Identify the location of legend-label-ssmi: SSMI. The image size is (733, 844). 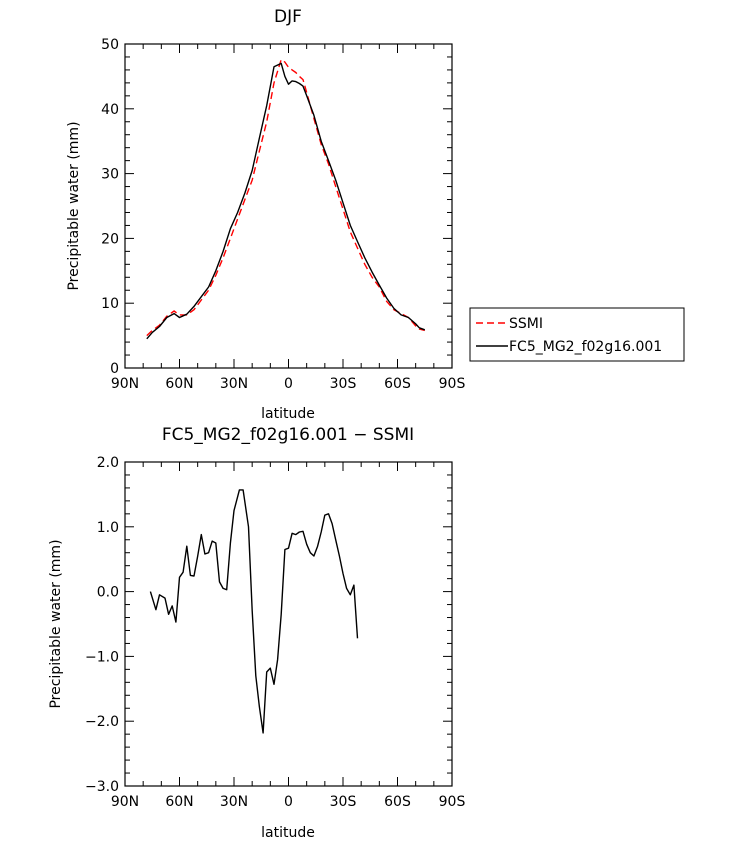
(526, 324).